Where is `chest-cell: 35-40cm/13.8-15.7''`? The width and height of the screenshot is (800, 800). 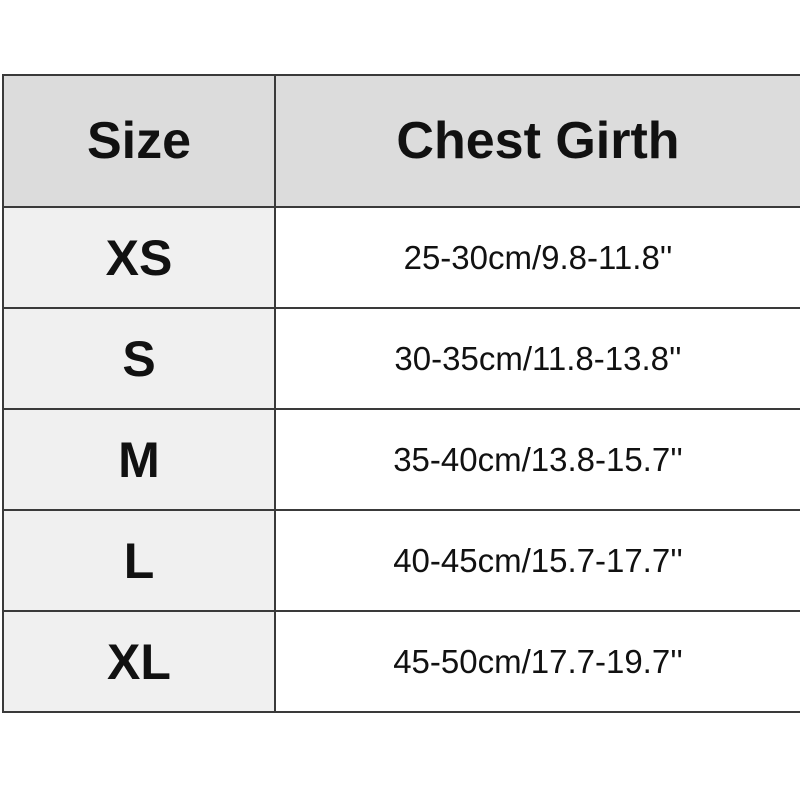 chest-cell: 35-40cm/13.8-15.7'' is located at coordinates (537, 459).